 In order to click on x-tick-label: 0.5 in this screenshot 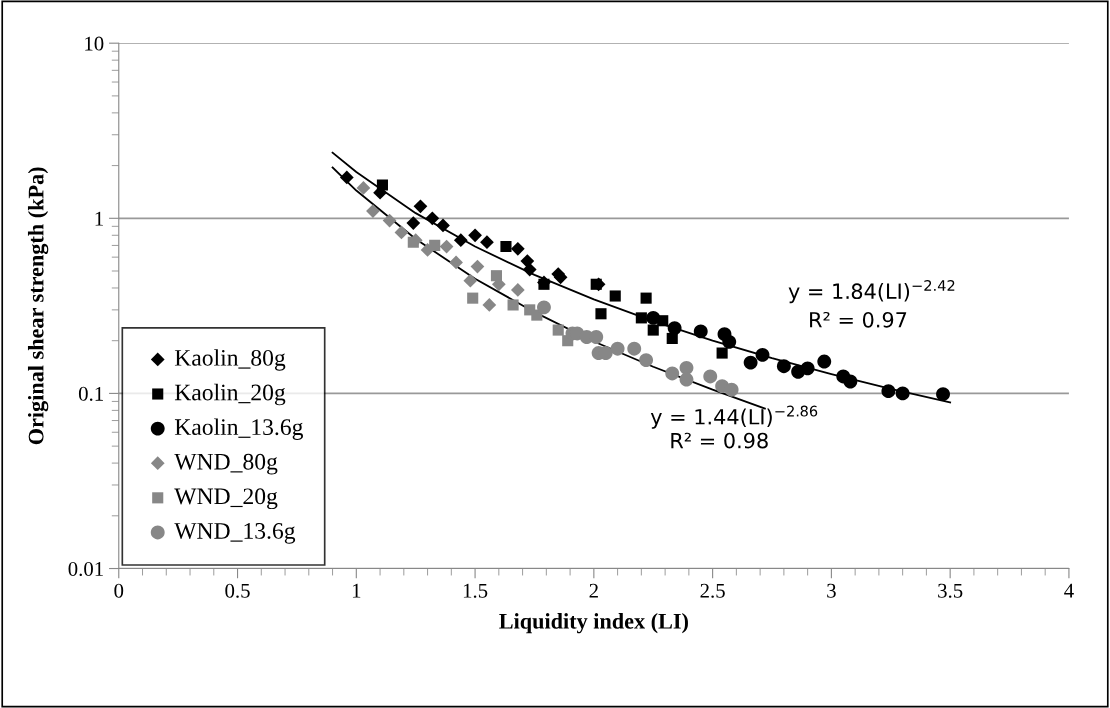, I will do `click(237, 590)`.